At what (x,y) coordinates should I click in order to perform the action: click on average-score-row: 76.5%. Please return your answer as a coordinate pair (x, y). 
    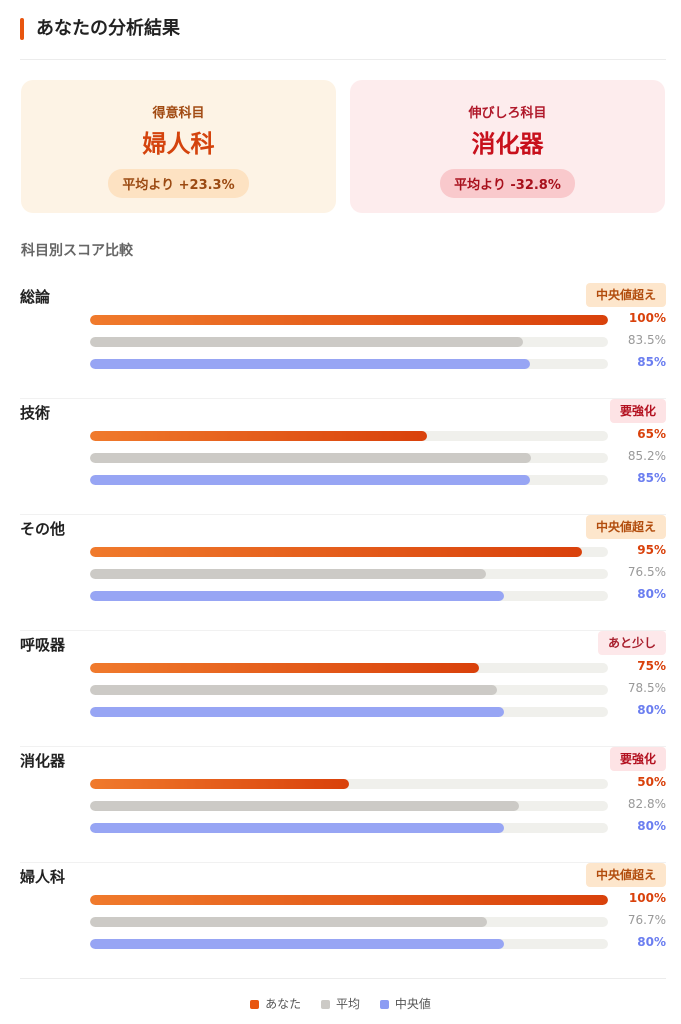
    Looking at the image, I should click on (378, 574).